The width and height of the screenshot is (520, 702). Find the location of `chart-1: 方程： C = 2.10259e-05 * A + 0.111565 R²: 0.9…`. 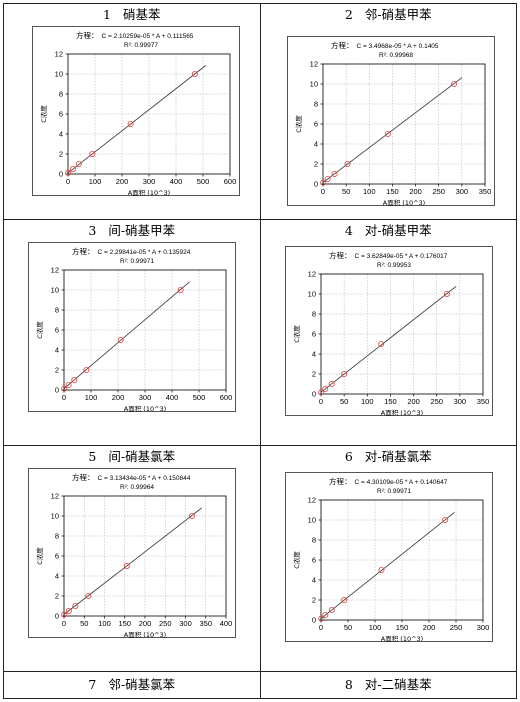

chart-1: 方程： C = 2.10259e-05 * A + 0.111565 R²: 0.9… is located at coordinates (136, 111).